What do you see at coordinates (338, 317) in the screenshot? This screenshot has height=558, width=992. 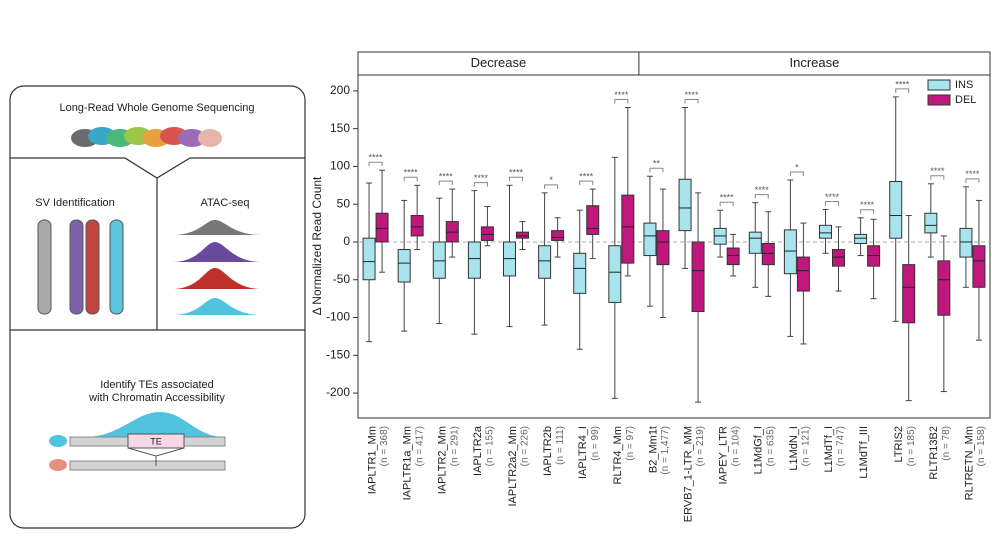 I see `y-tick-label: -100` at bounding box center [338, 317].